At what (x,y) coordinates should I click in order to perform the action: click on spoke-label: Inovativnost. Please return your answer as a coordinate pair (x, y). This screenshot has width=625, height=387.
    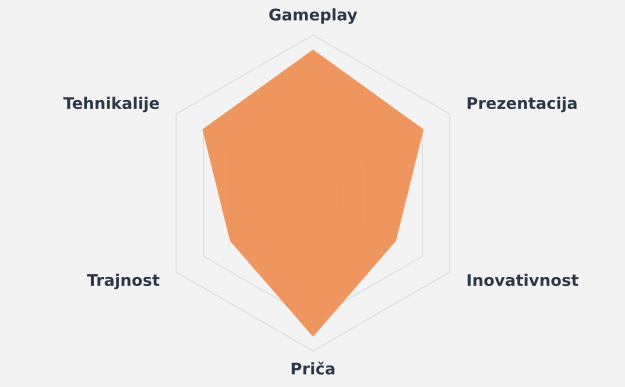
    Looking at the image, I should click on (523, 280).